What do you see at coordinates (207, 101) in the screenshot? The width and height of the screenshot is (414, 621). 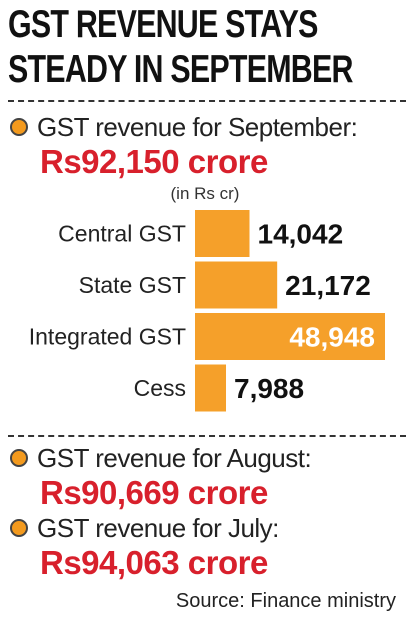 I see `divider-top` at bounding box center [207, 101].